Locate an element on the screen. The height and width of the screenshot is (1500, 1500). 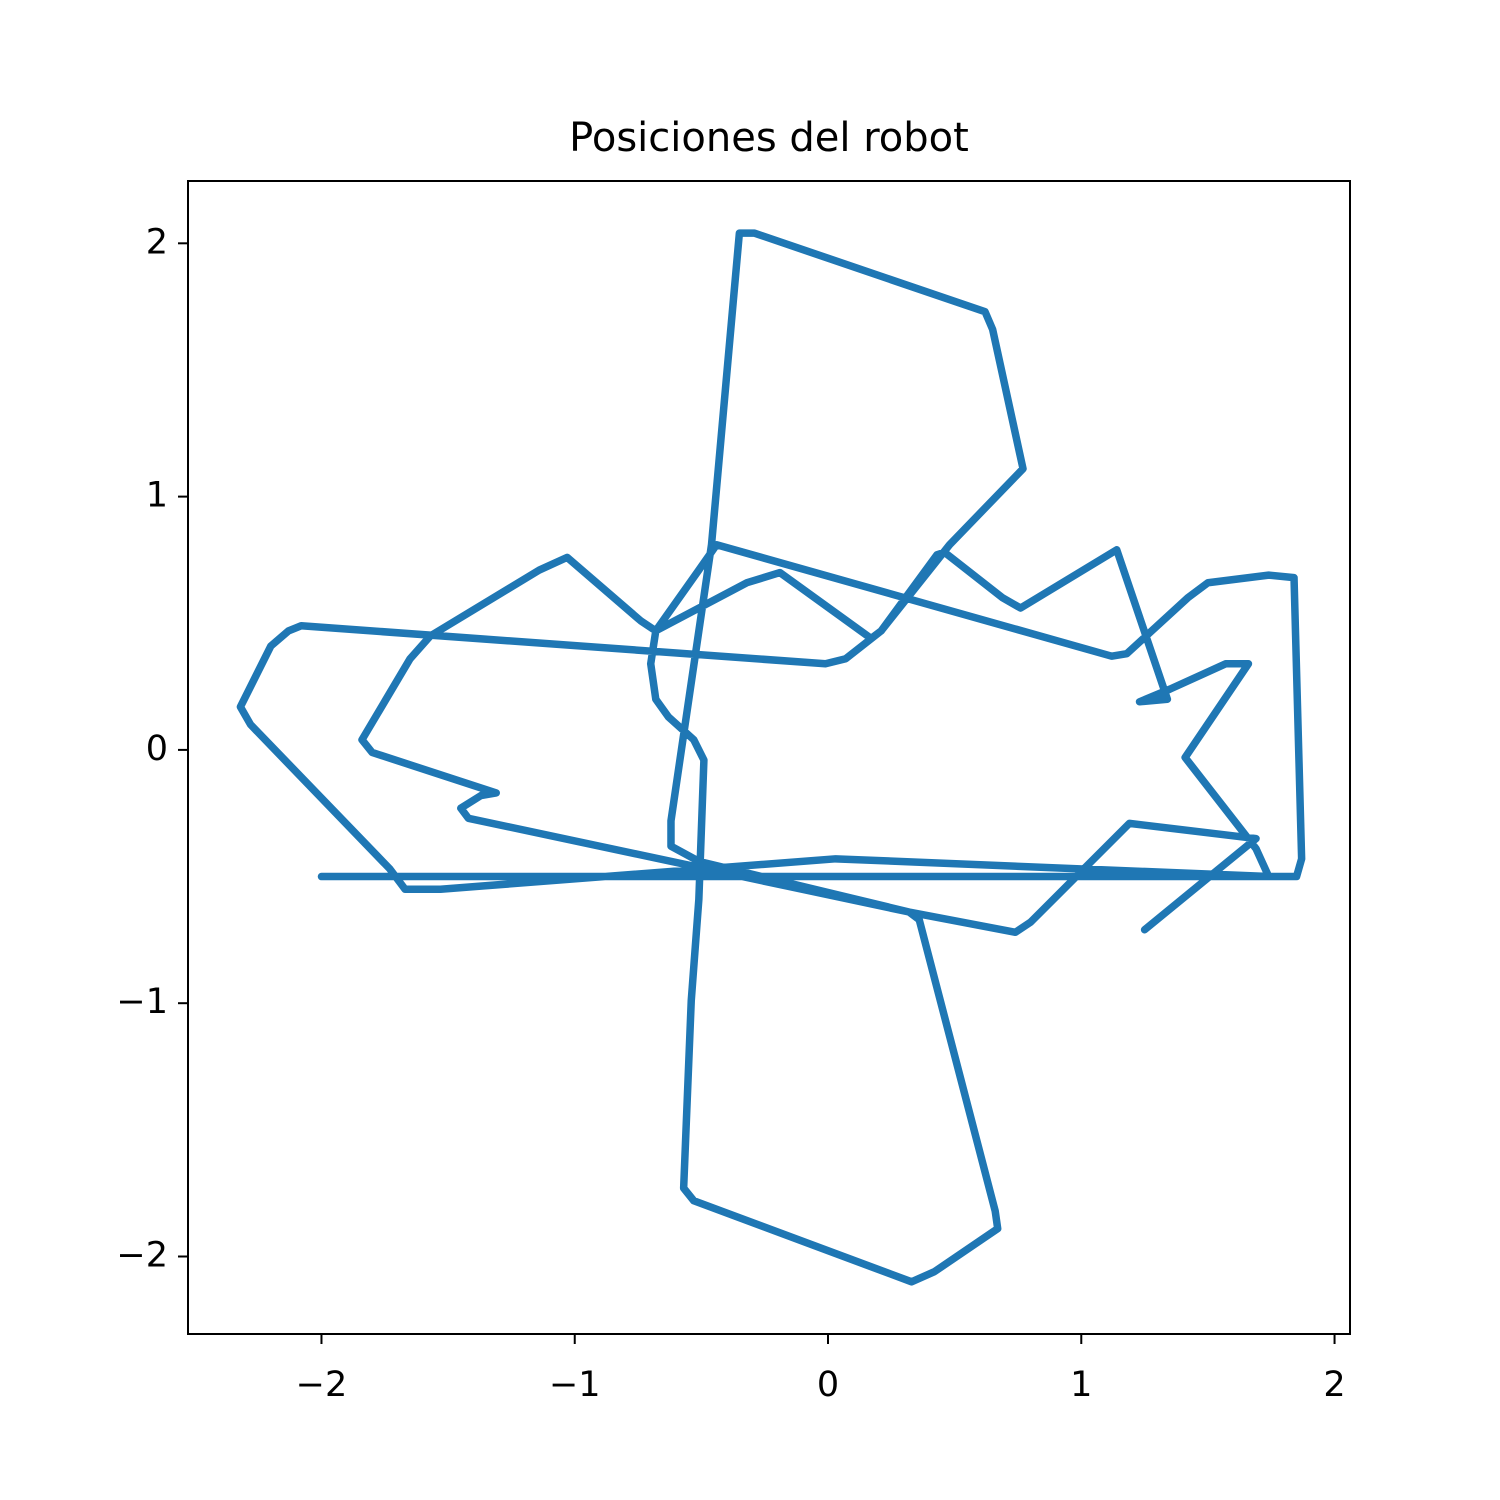
y-tick-label: 1 is located at coordinates (157, 496).